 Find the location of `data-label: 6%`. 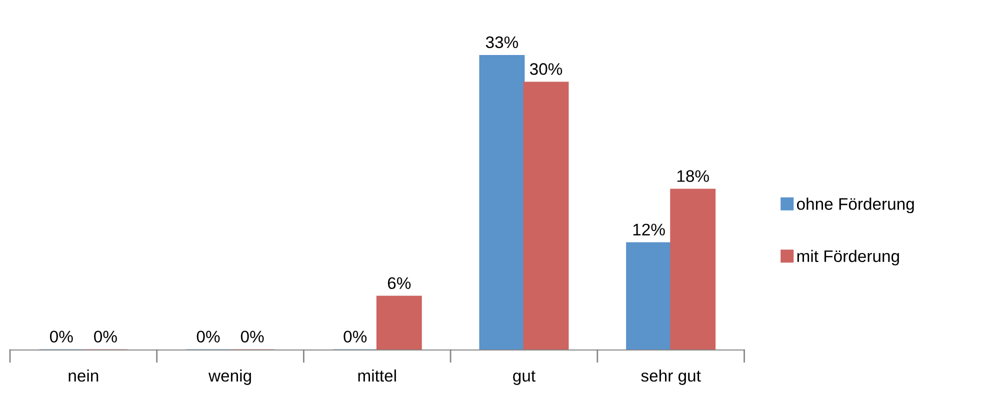

data-label: 6% is located at coordinates (399, 283).